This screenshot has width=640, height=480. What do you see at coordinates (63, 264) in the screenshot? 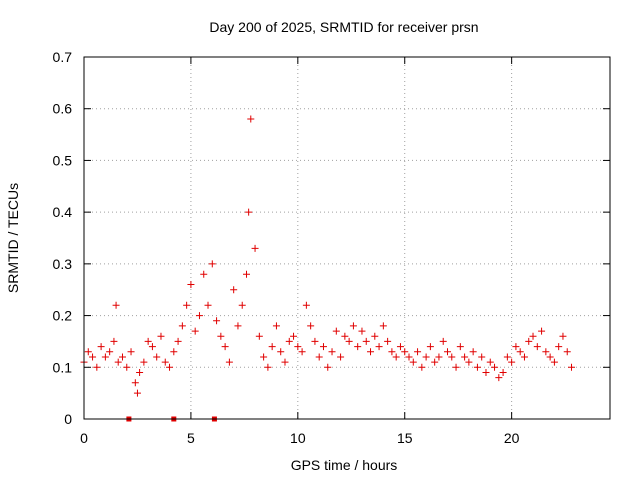
I see `y-tick-label: 0.3` at bounding box center [63, 264].